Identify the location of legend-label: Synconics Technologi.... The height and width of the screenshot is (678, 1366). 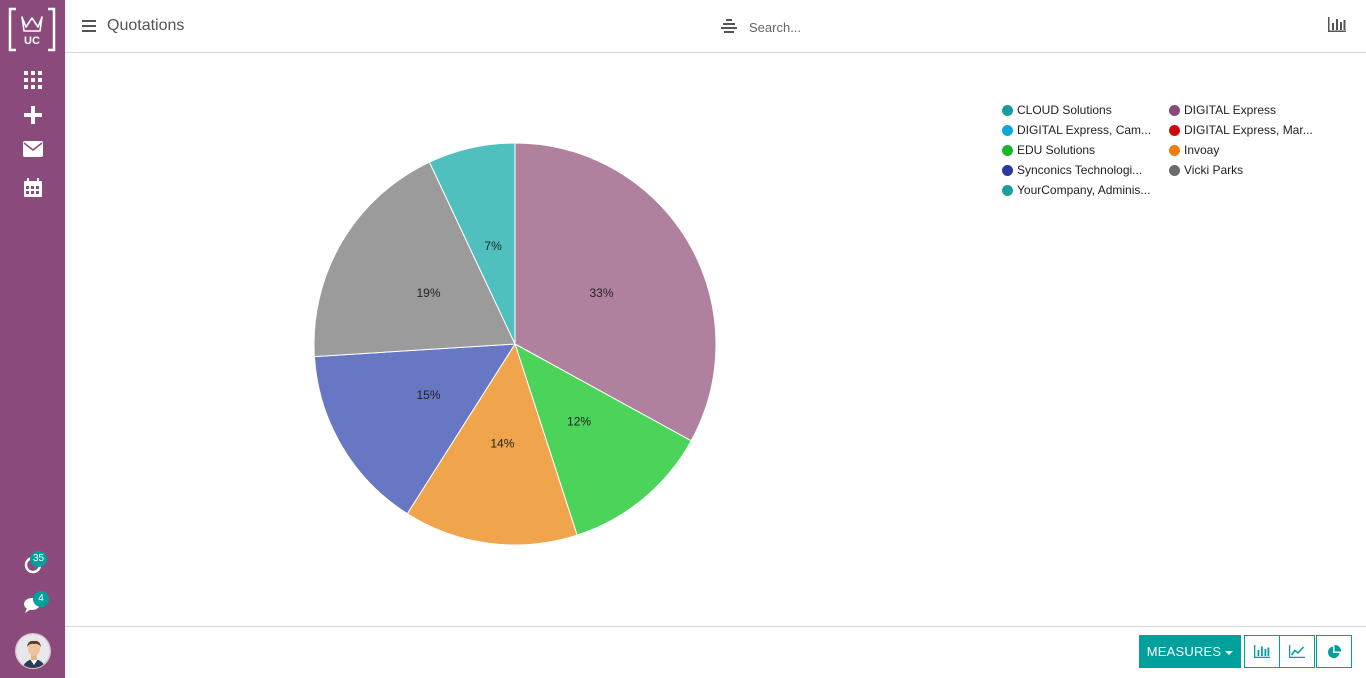
(1080, 170).